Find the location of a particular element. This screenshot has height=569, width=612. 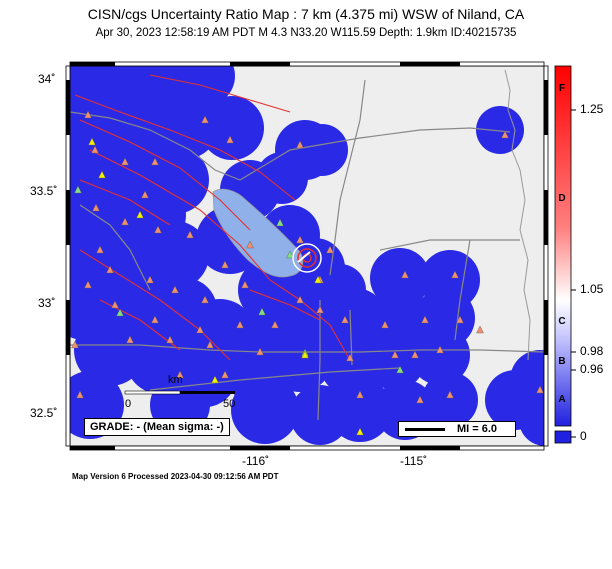

colorbar-letter-a: A is located at coordinates (562, 399).